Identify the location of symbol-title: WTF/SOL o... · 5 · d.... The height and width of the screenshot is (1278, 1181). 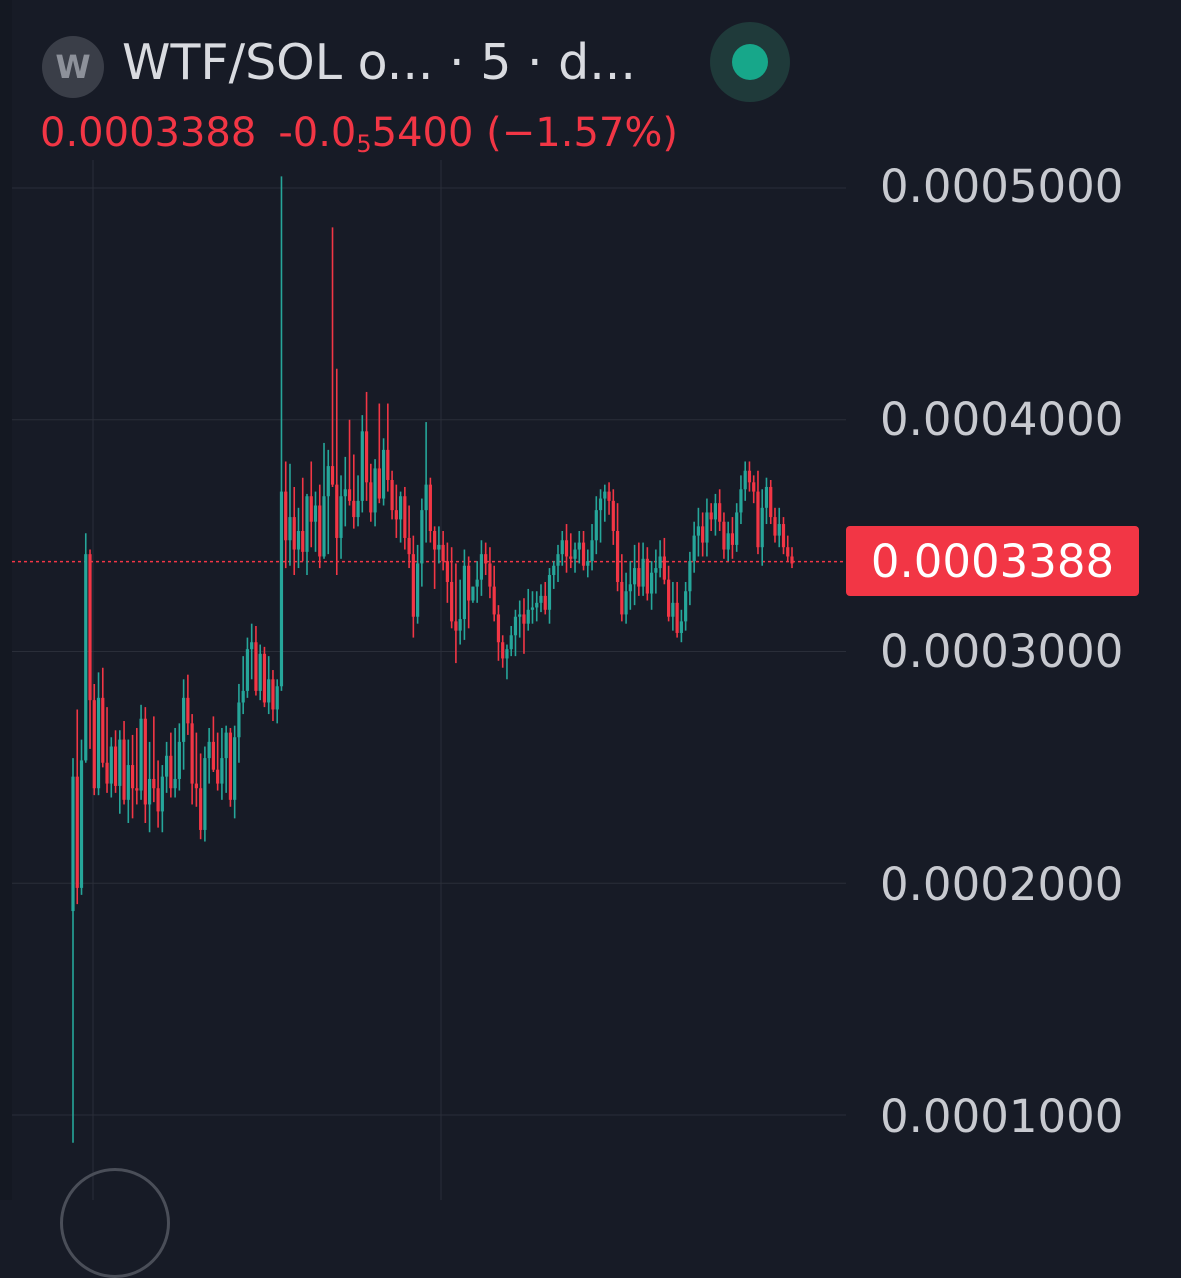
(379, 62).